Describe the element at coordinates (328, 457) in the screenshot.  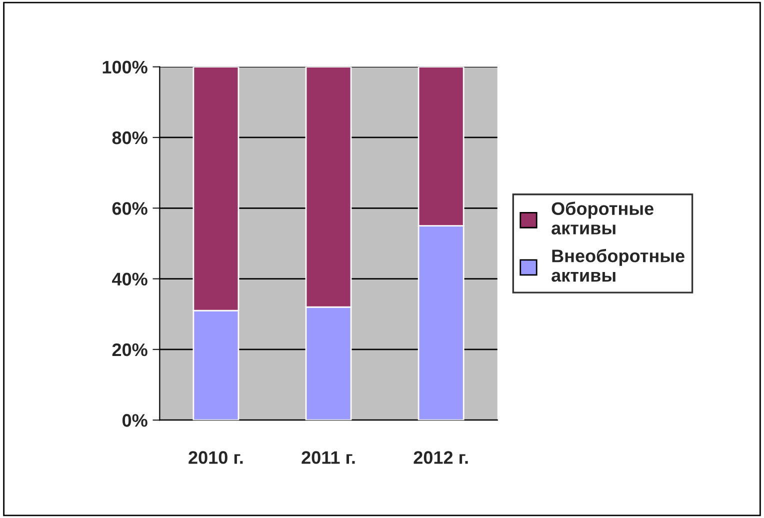
I see `x-tick-label: 2011 г.` at that location.